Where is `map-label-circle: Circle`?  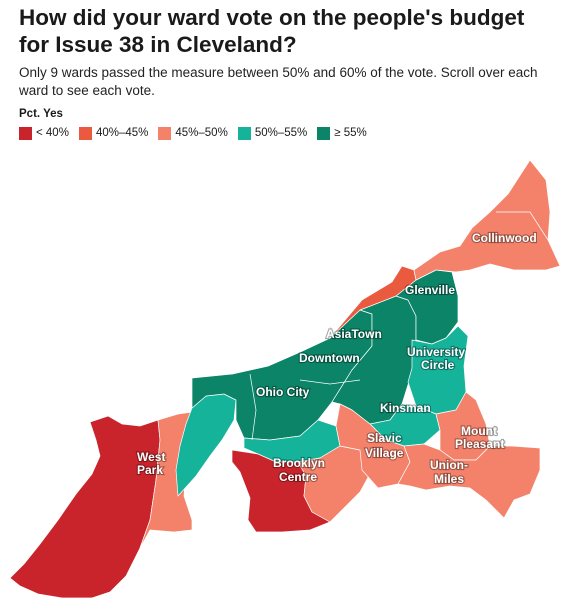 map-label-circle: Circle is located at coordinates (438, 365).